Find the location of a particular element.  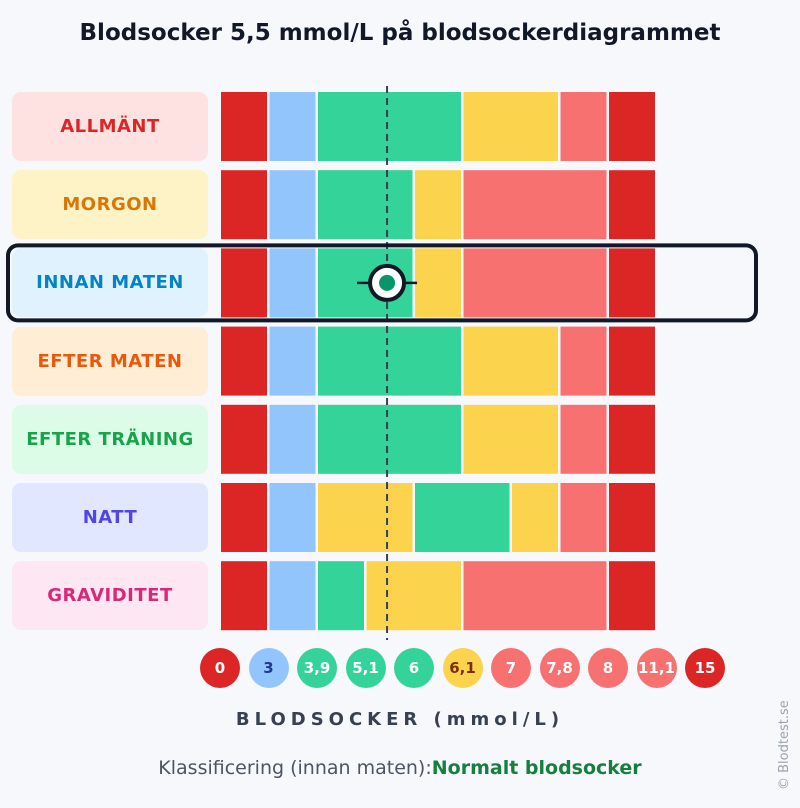

tick-label: 5,1 is located at coordinates (365, 668).